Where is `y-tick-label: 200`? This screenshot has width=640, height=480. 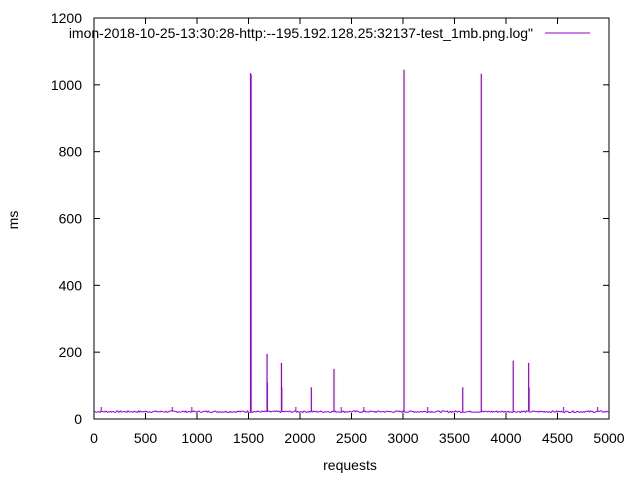
y-tick-label: 200 is located at coordinates (71, 352).